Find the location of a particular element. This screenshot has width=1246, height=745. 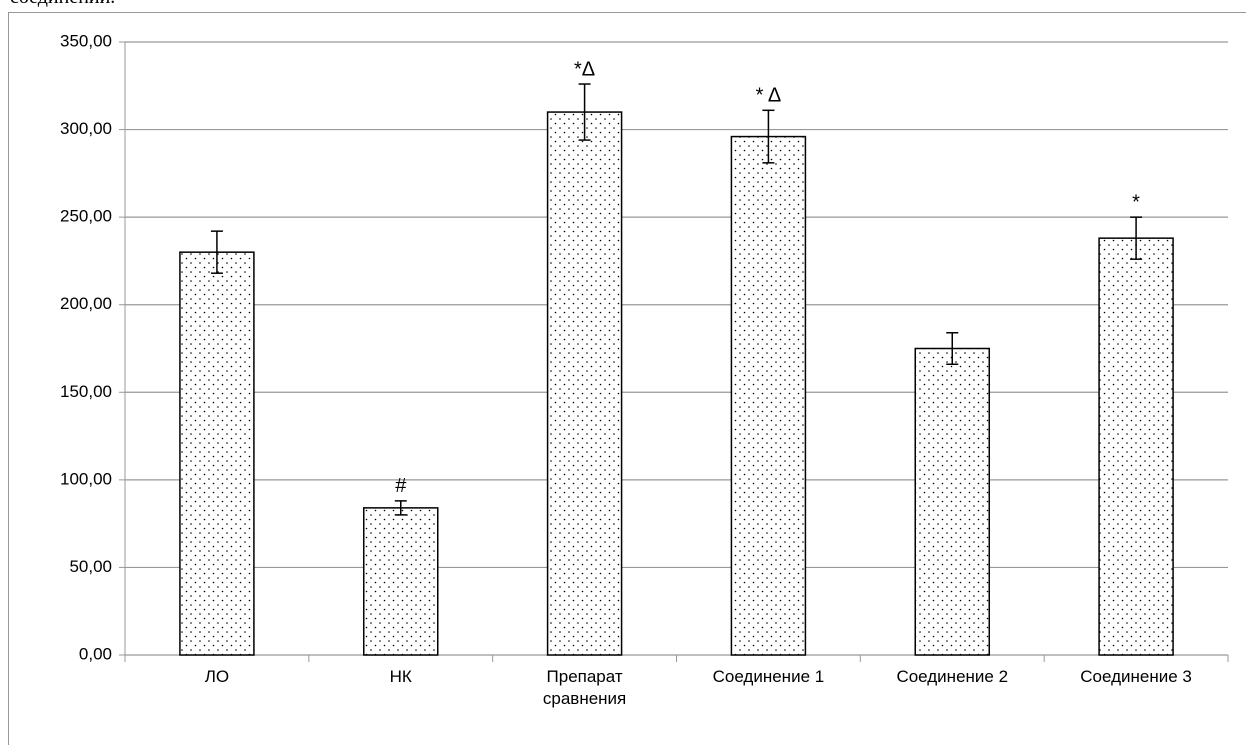

x-tick-label: Соединение 1 is located at coordinates (768, 676).